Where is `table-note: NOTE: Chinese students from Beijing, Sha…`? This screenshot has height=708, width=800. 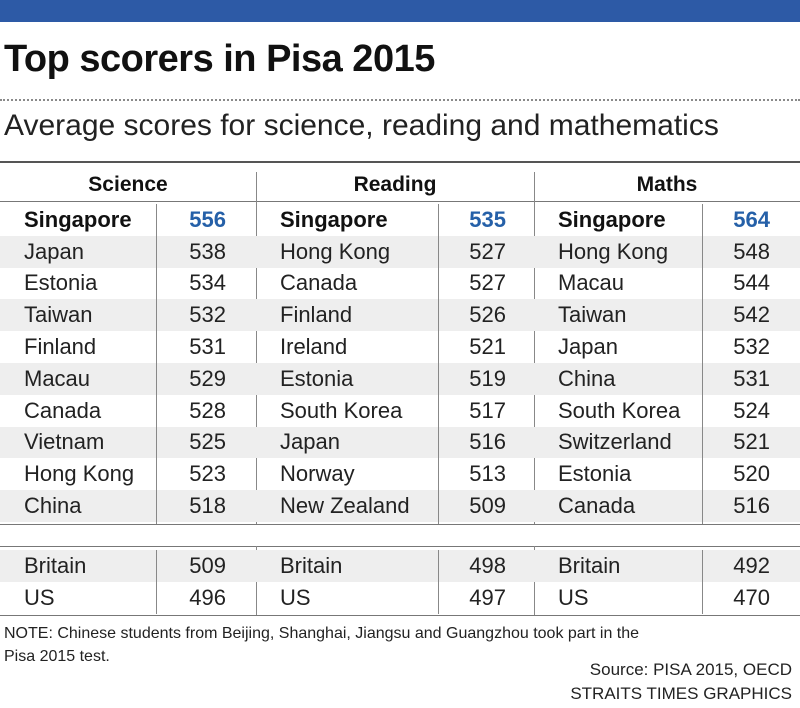 table-note: NOTE: Chinese students from Beijing, Sha… is located at coordinates (322, 645).